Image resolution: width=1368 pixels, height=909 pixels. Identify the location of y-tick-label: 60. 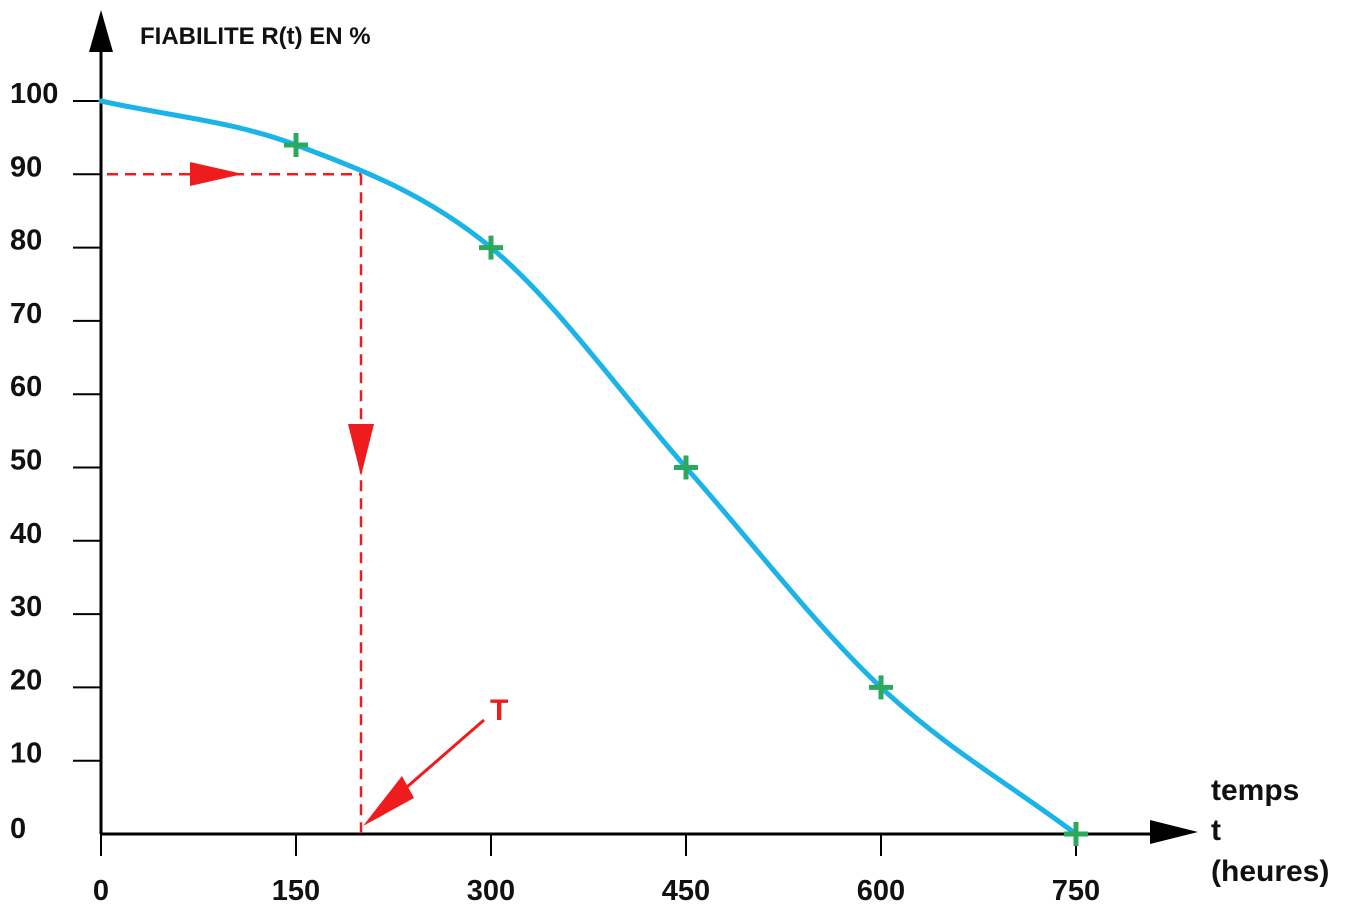
(26, 387).